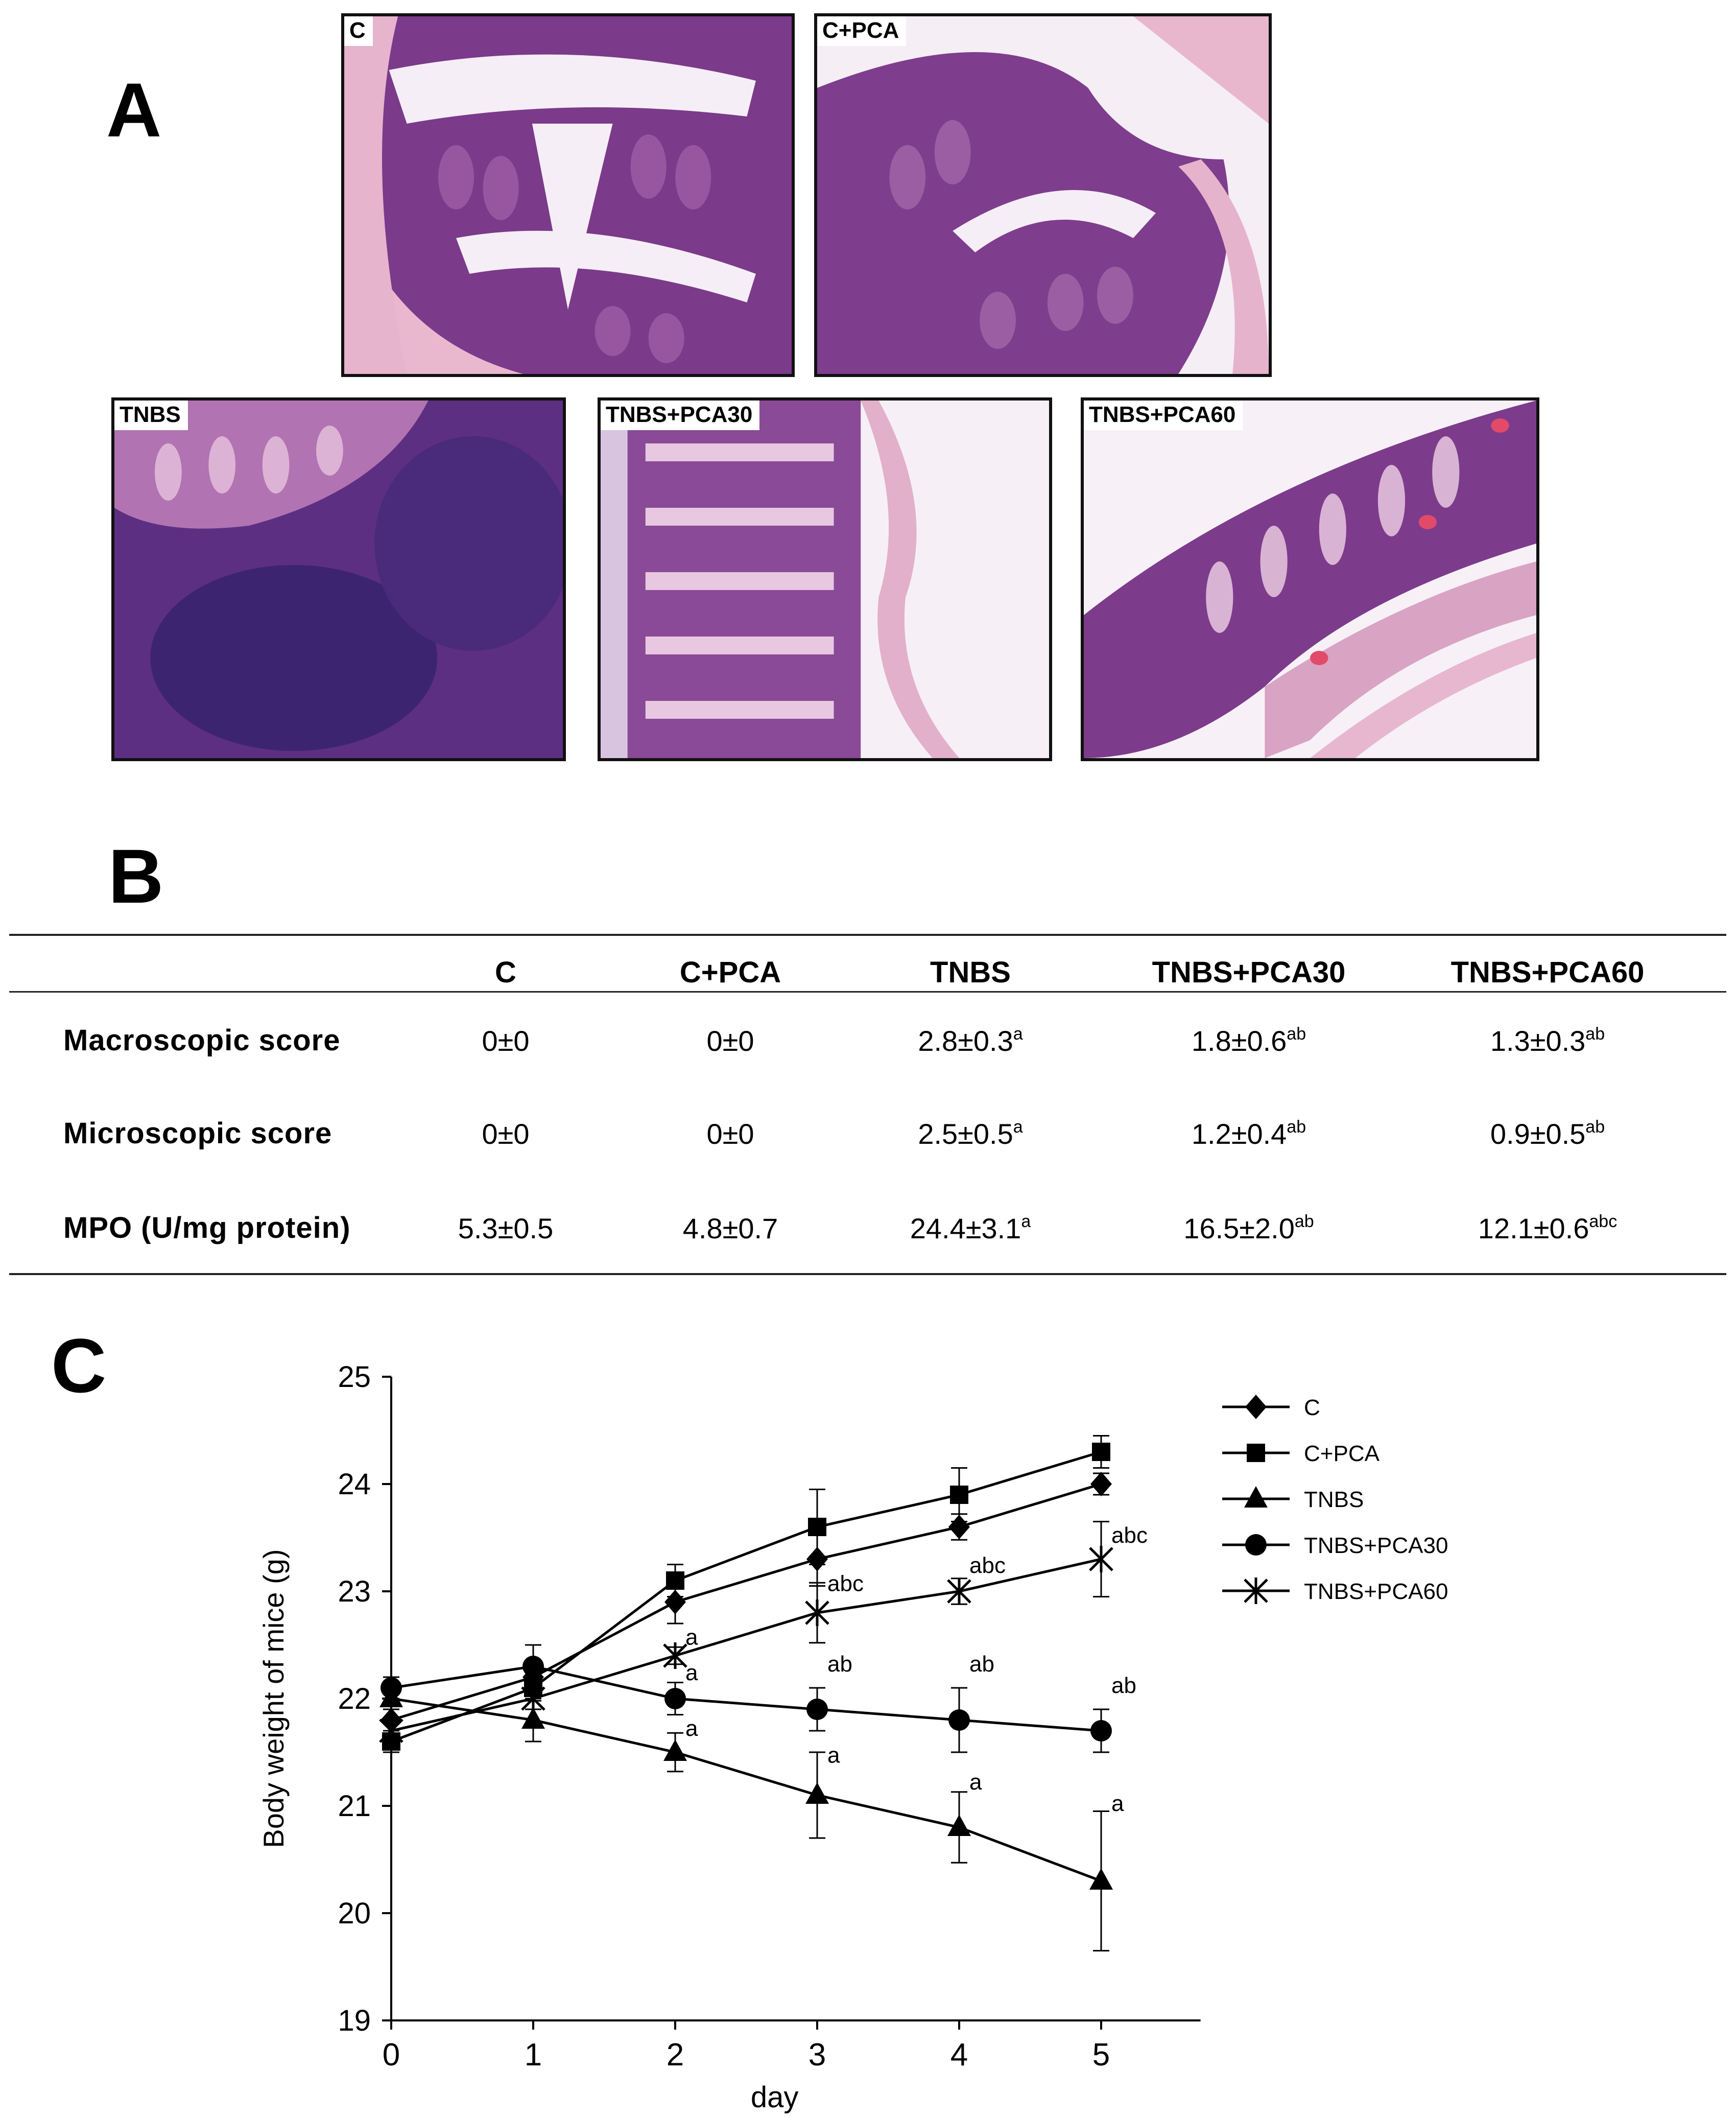  What do you see at coordinates (1101, 2055) in the screenshot?
I see `x-tick-label: 5` at bounding box center [1101, 2055].